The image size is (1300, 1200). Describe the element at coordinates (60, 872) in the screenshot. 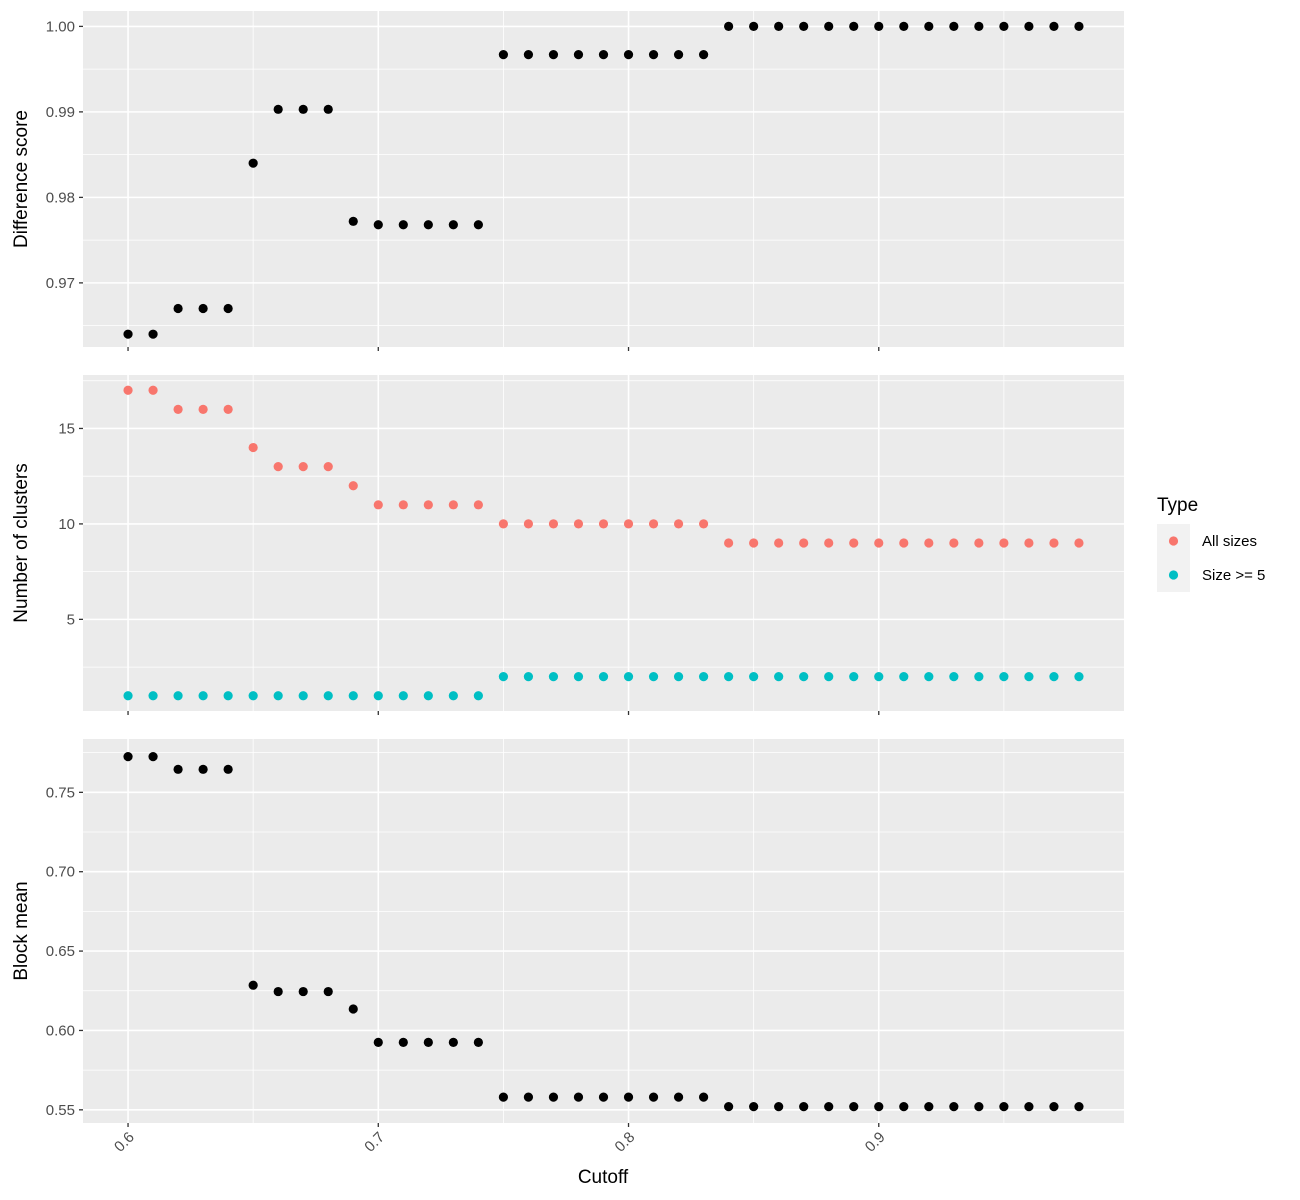

I see `y-tick-label: 0.70` at that location.